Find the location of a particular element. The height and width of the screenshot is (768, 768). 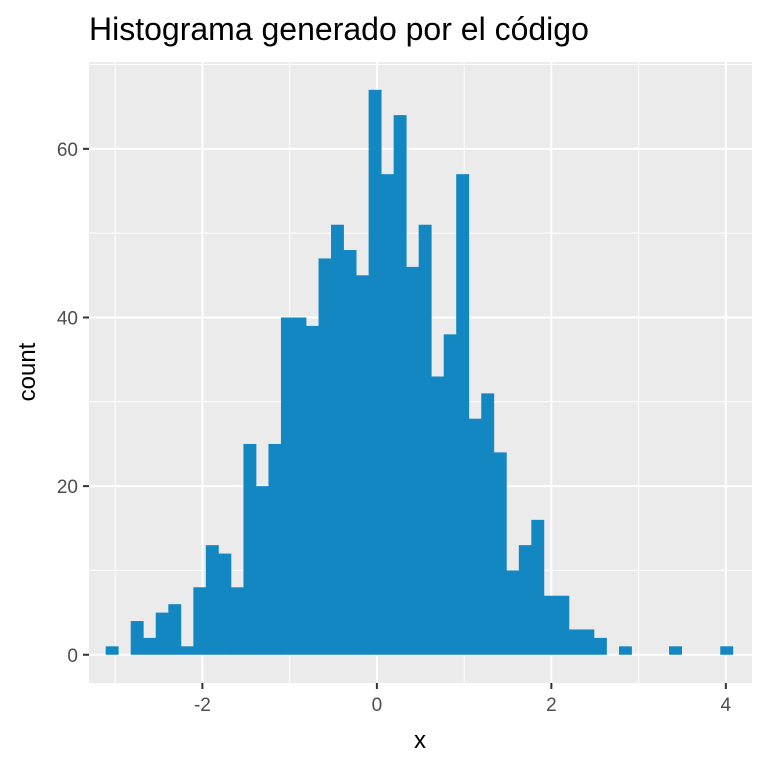

x-axis: -2 0 2 4 is located at coordinates (463, 699).